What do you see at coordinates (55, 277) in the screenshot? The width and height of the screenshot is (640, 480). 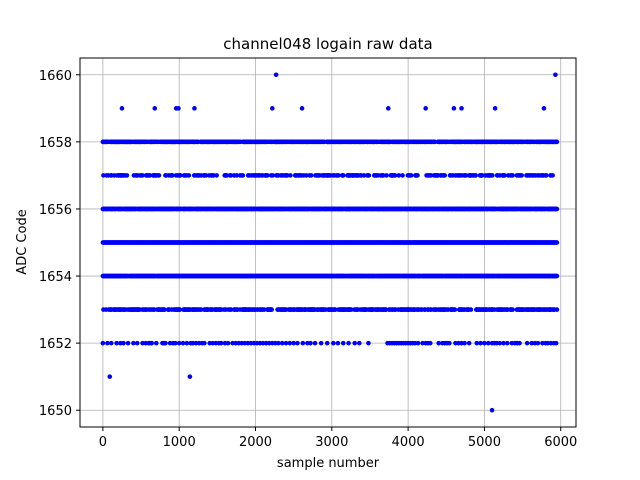 I see `y-tick-label: 1654` at bounding box center [55, 277].